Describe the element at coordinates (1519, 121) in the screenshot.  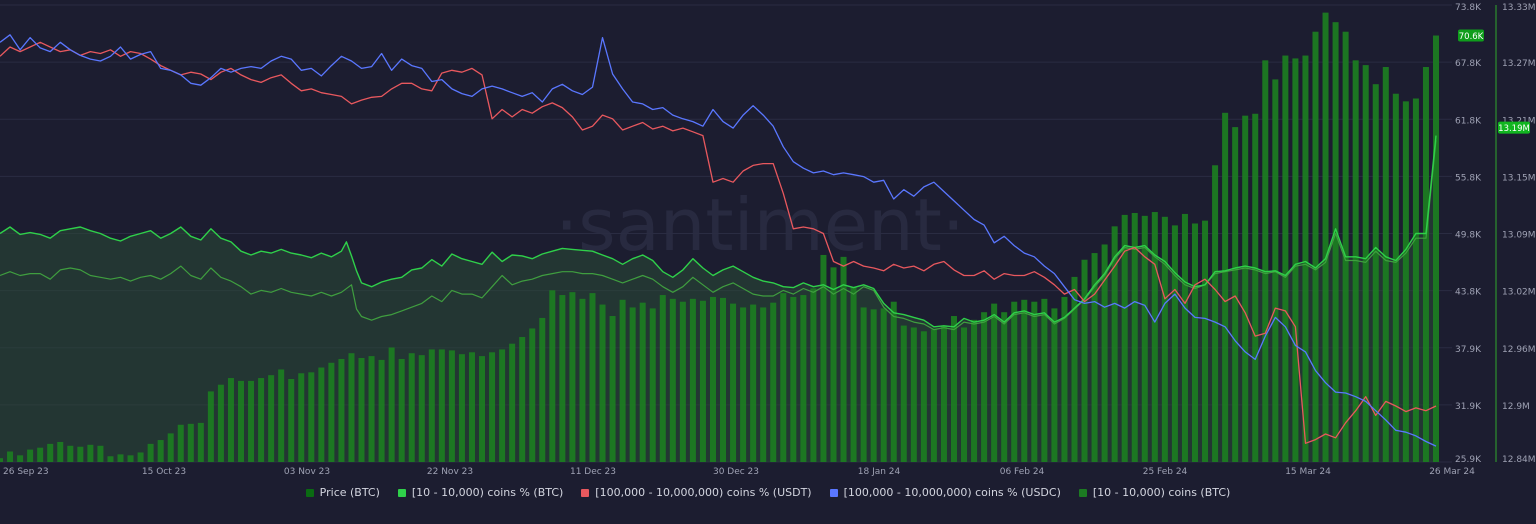
I see `y-right-tick-label: 13.21M` at that location.